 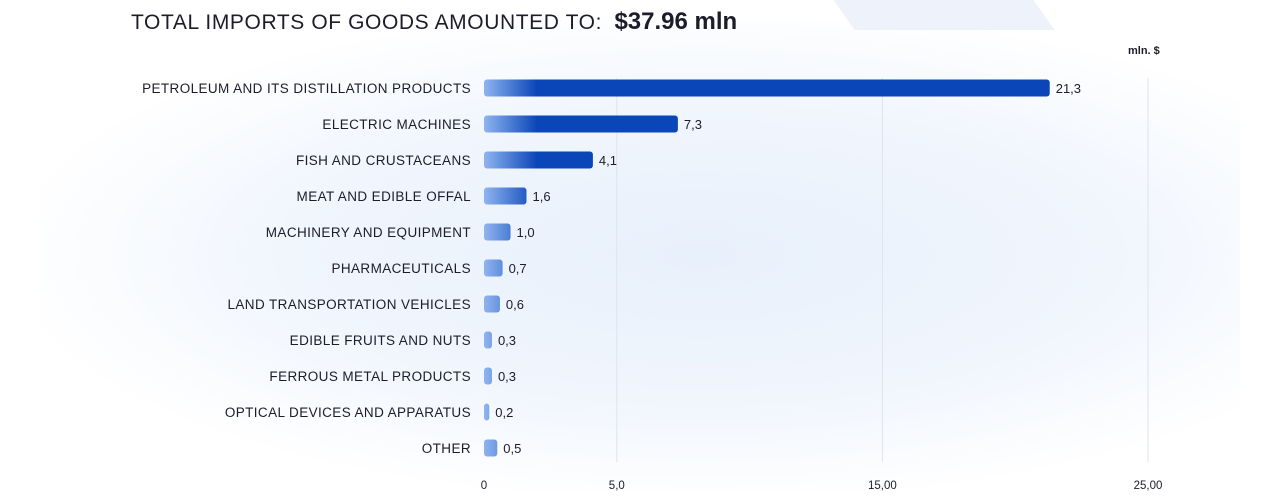 What do you see at coordinates (370, 376) in the screenshot?
I see `category-label: FERROUS METAL PRODUCTS` at bounding box center [370, 376].